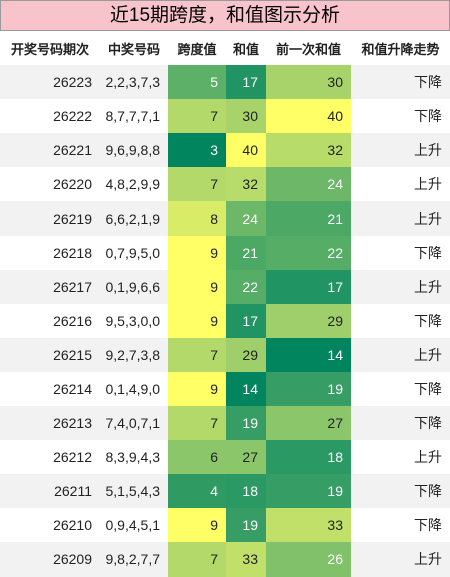  Describe the element at coordinates (133, 49) in the screenshot. I see `column-header: 中奖号码` at that location.